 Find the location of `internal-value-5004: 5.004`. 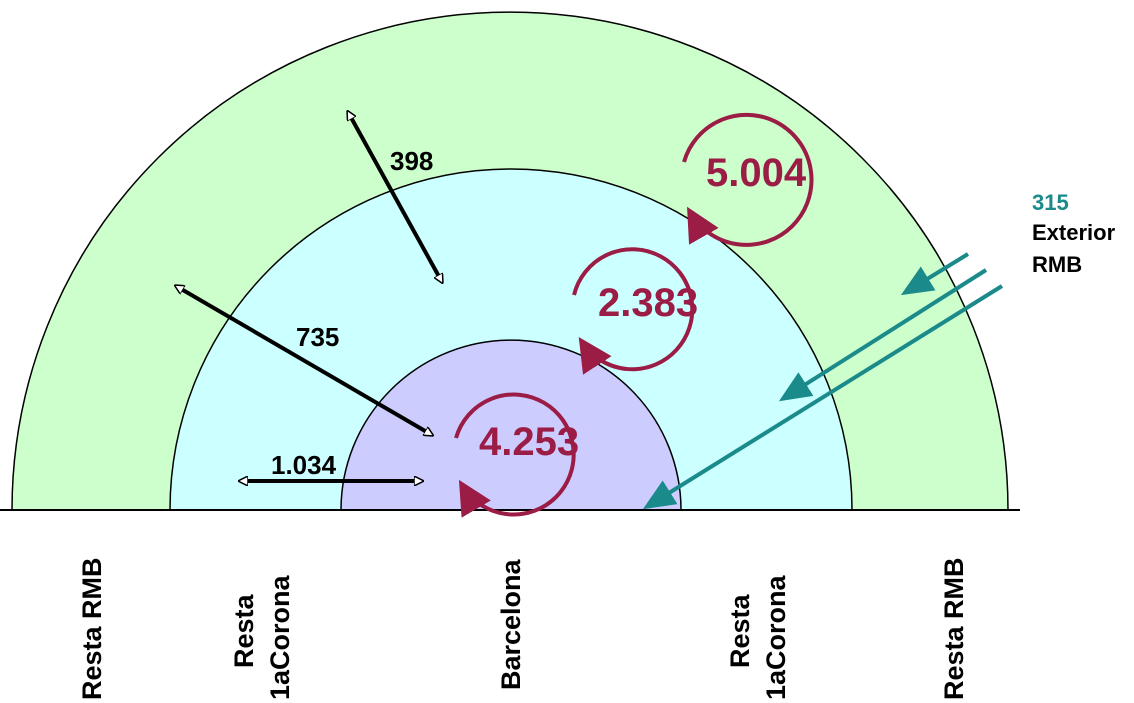

internal-value-5004: 5.004 is located at coordinates (756, 173).